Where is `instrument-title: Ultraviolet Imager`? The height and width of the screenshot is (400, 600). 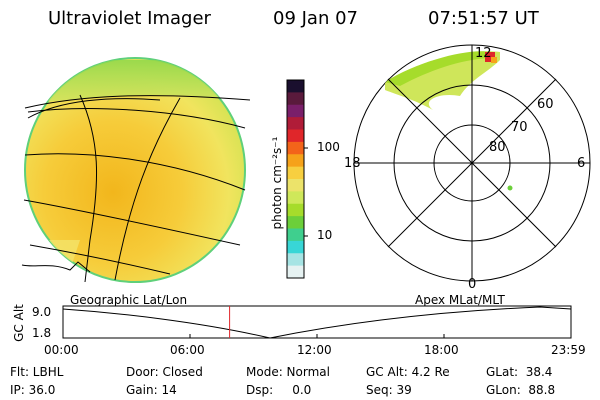 instrument-title: Ultraviolet Imager is located at coordinates (129, 18).